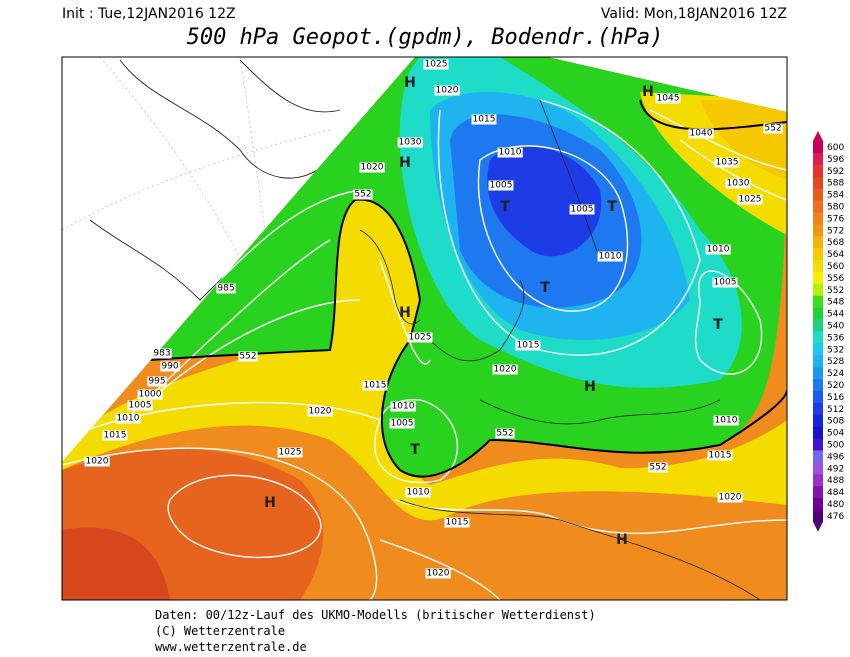 The width and height of the screenshot is (850, 657). Describe the element at coordinates (835, 303) in the screenshot. I see `colorbar-tick-label: 548` at that location.